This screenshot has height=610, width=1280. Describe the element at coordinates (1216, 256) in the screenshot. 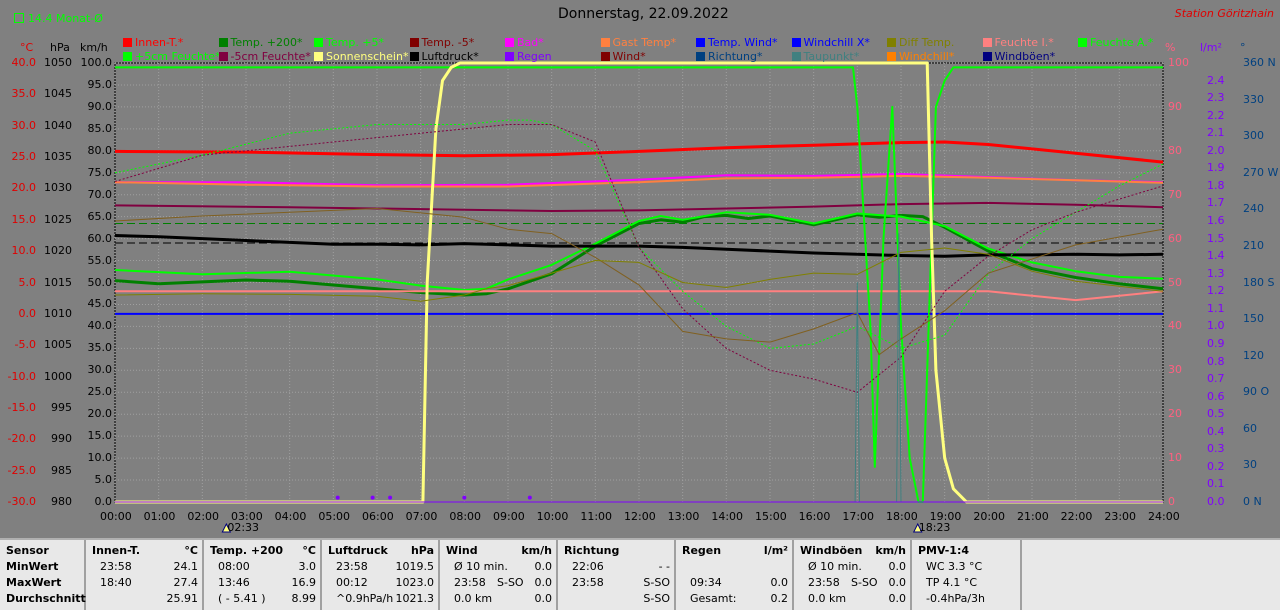

I see `rain-tick-label: 1.4` at that location.